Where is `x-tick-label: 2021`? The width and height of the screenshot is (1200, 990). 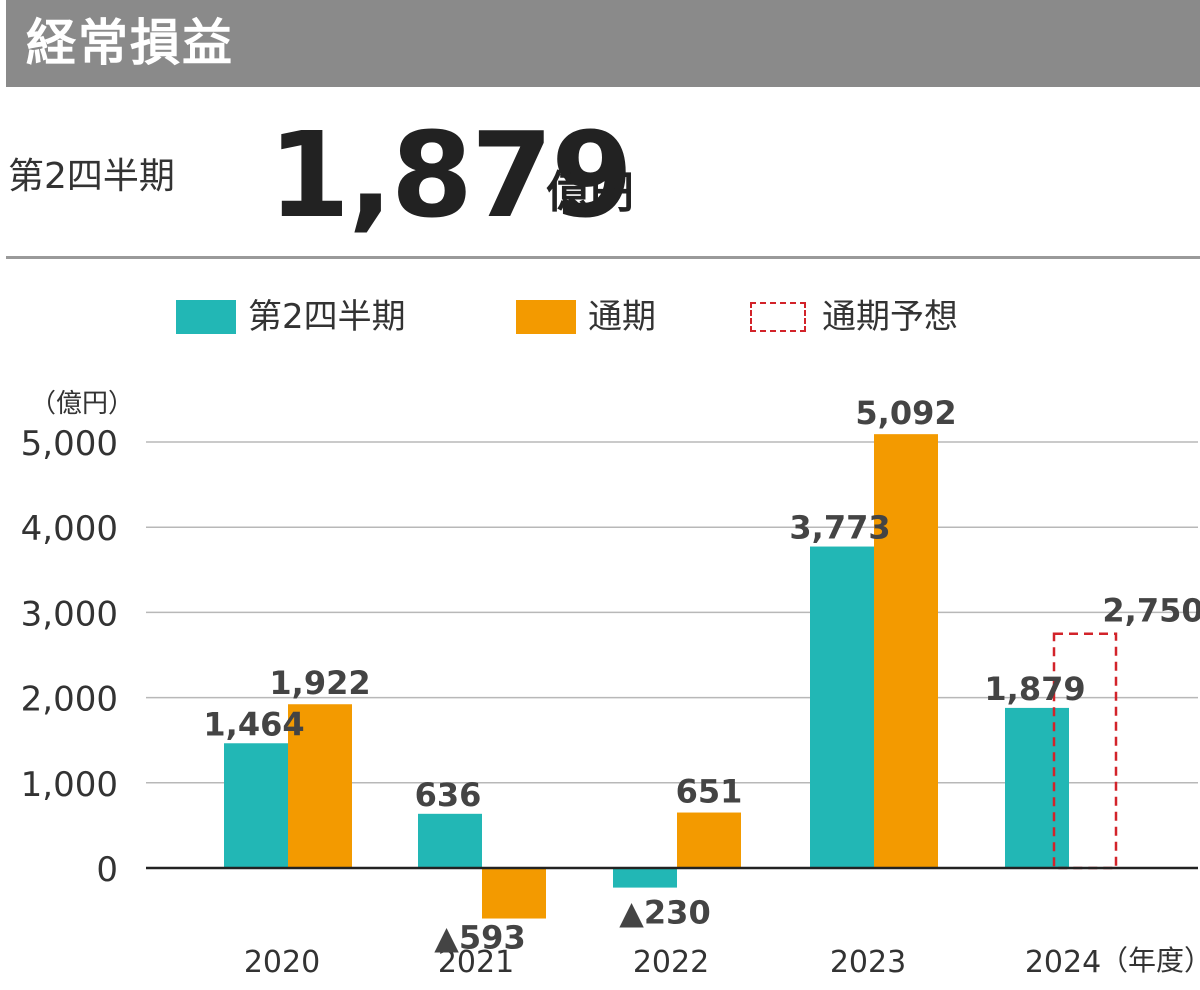
x-tick-label: 2021 is located at coordinates (476, 962).